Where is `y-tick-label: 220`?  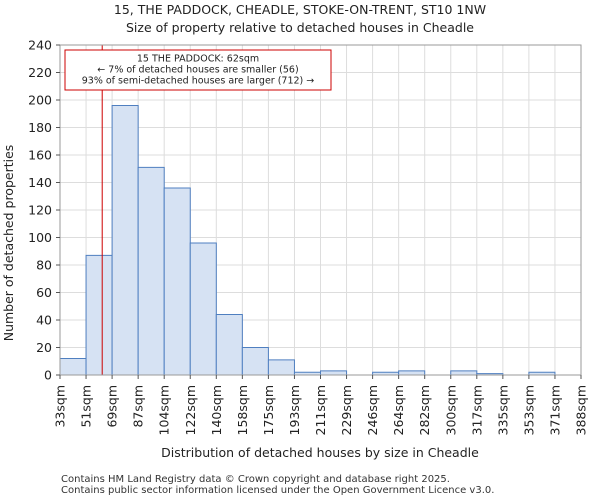
y-tick-label: 220 is located at coordinates (40, 72).